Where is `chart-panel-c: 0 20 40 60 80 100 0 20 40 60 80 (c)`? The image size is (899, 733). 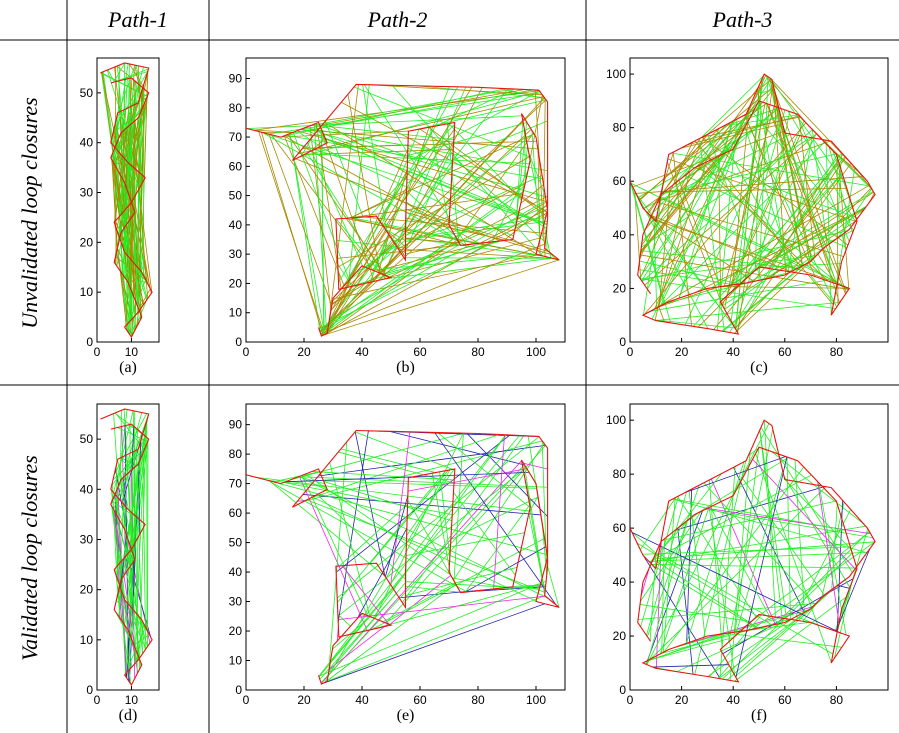 chart-panel-c: 0 20 40 60 80 100 0 20 40 60 80 (c) is located at coordinates (749, 213).